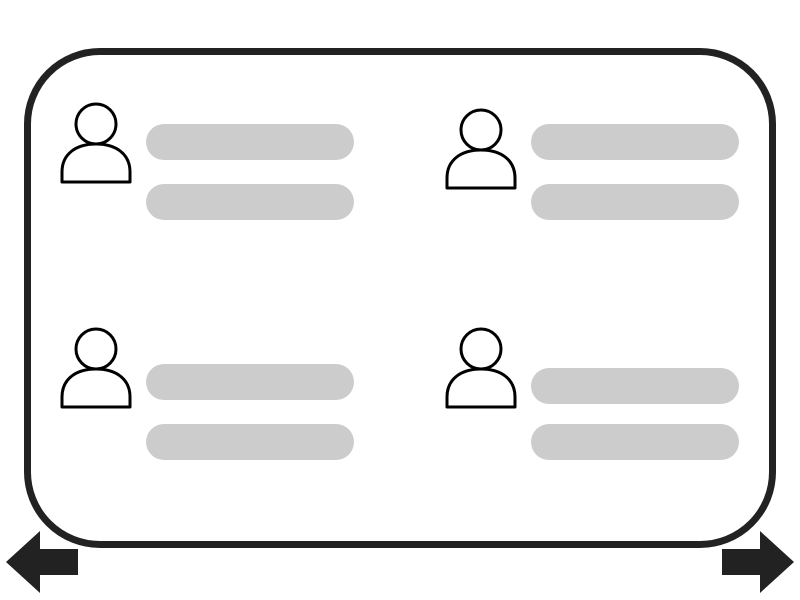 Image resolution: width=800 pixels, height=600 pixels. I want to click on user-entry-bottom-left, so click(208, 392).